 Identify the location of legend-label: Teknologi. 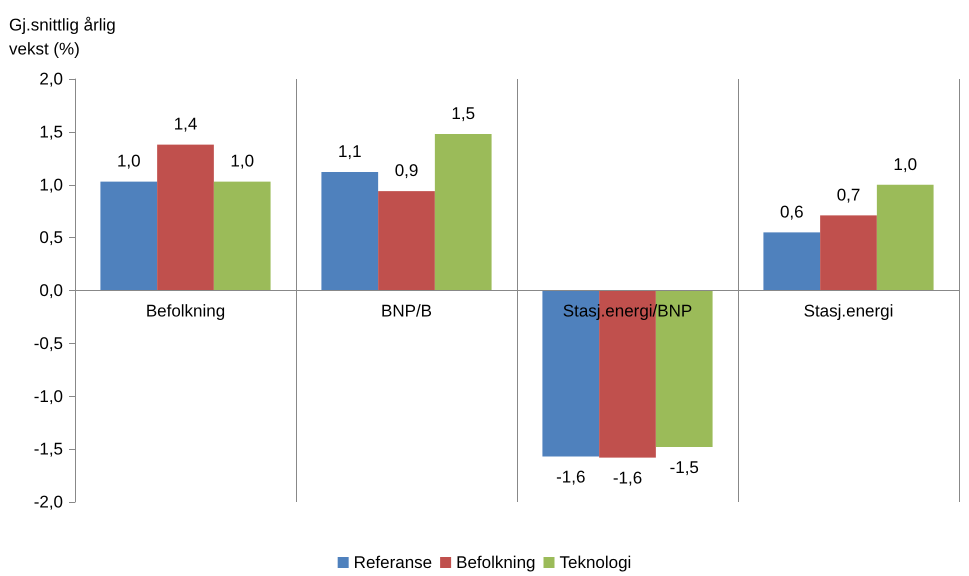
(596, 562).